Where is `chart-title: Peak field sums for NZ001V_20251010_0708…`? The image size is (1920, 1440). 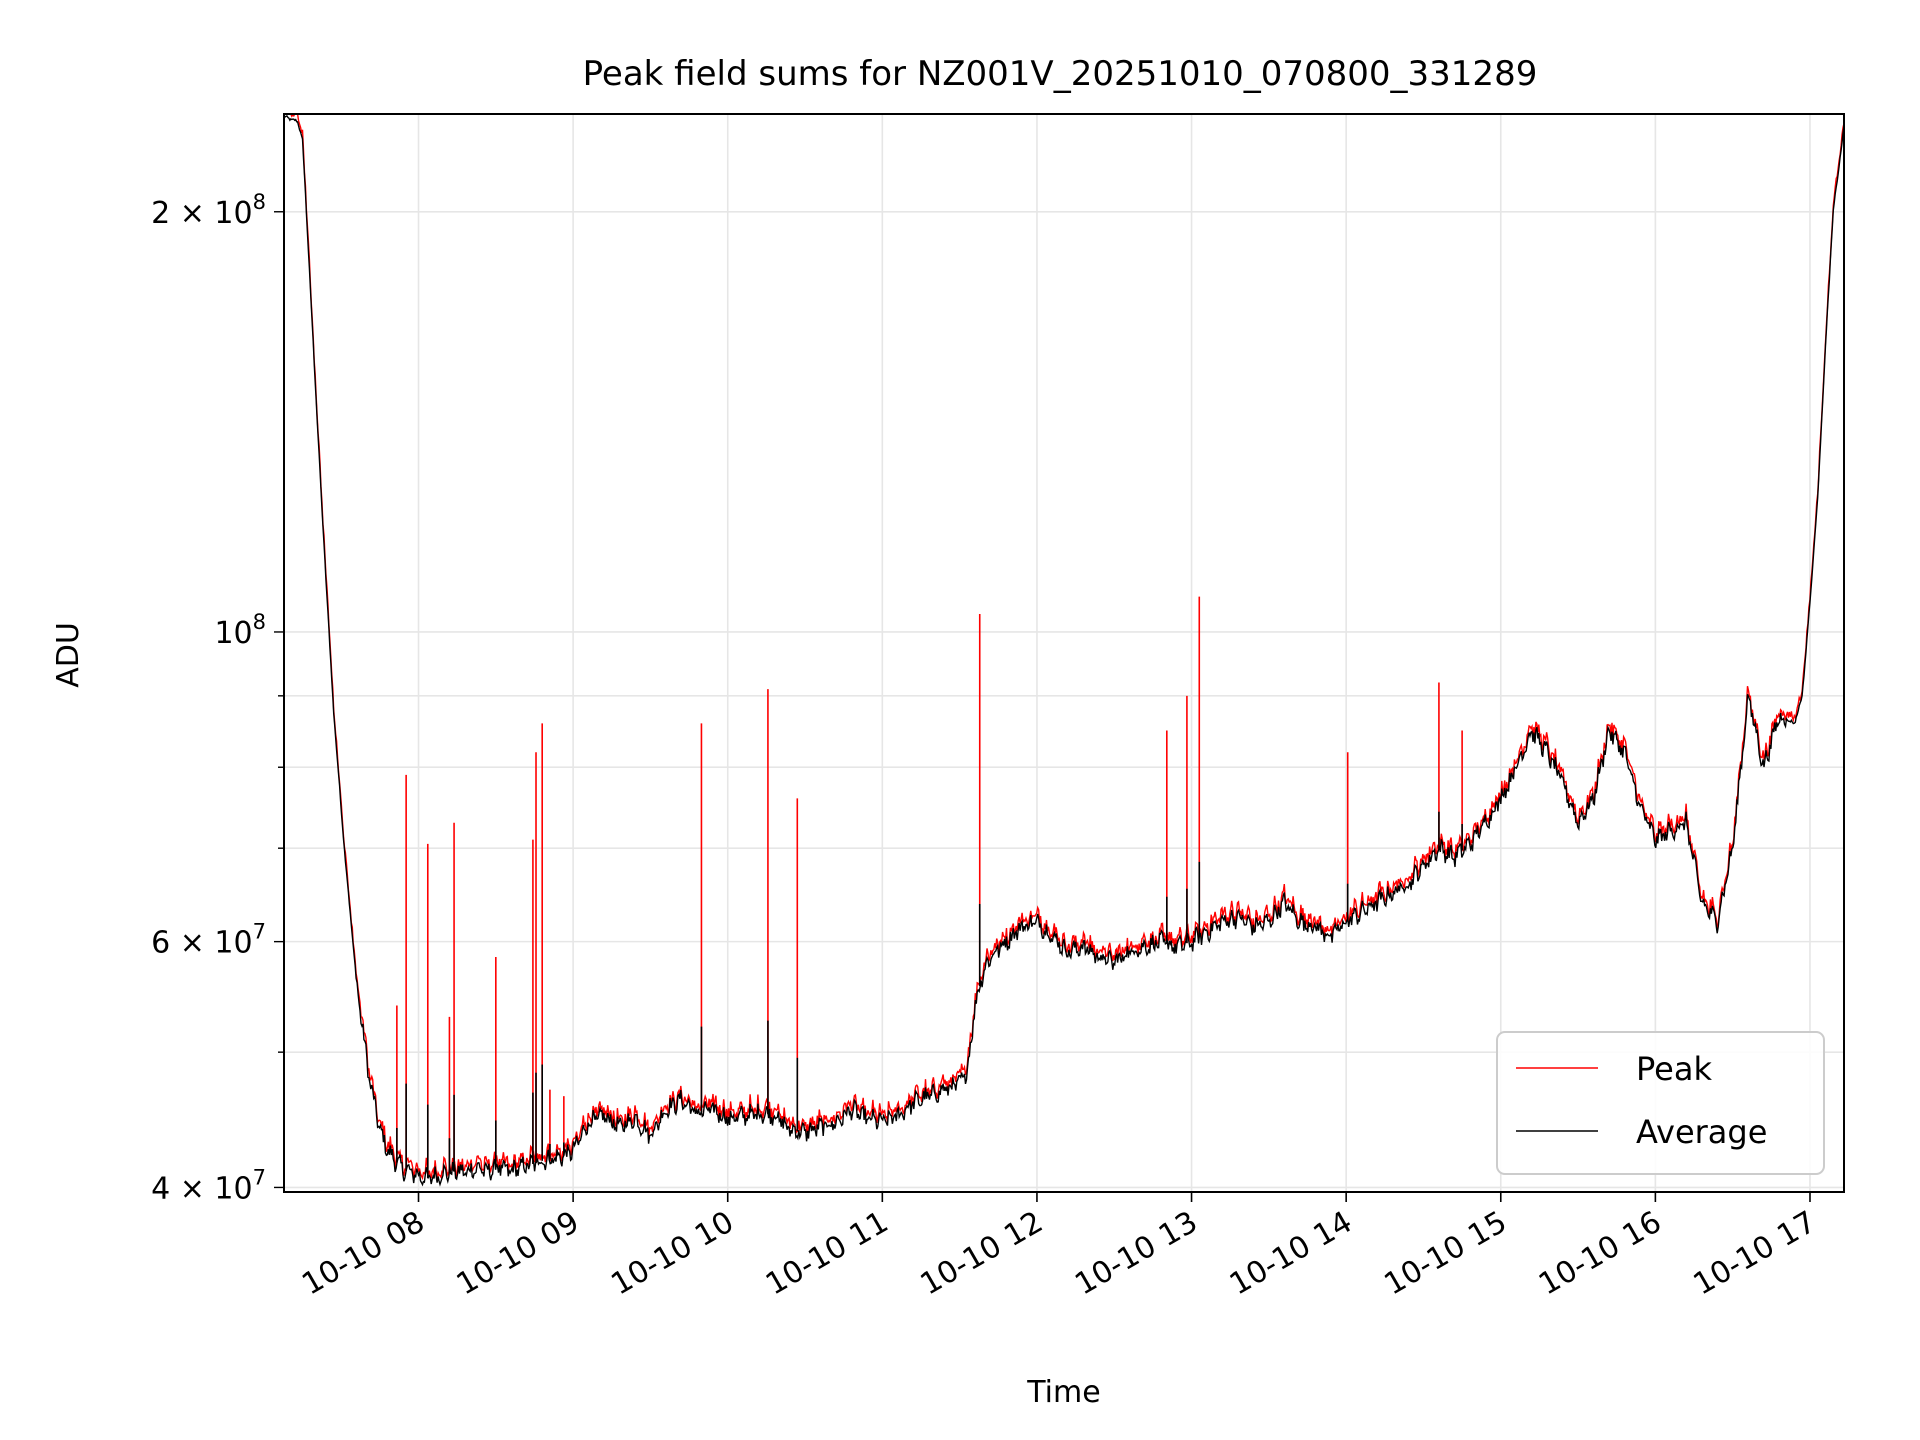 chart-title: Peak field sums for NZ001V_20251010_0708… is located at coordinates (1060, 74).